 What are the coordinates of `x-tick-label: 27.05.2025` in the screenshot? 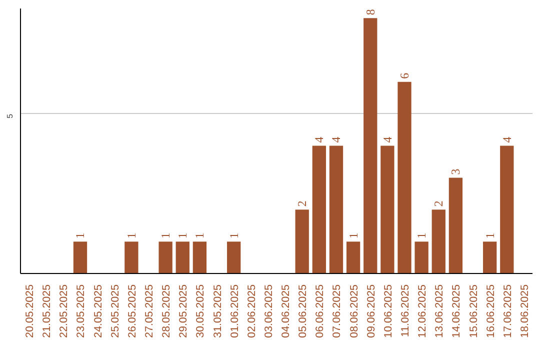 It's located at (150, 311).